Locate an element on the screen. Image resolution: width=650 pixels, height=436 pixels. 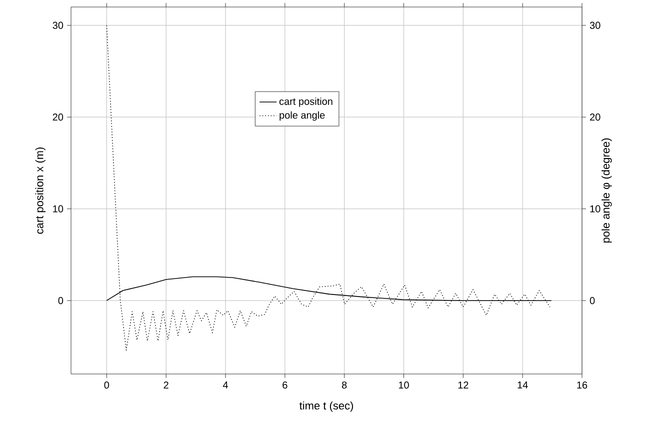
y-tick-label: 10 is located at coordinates (58, 208).